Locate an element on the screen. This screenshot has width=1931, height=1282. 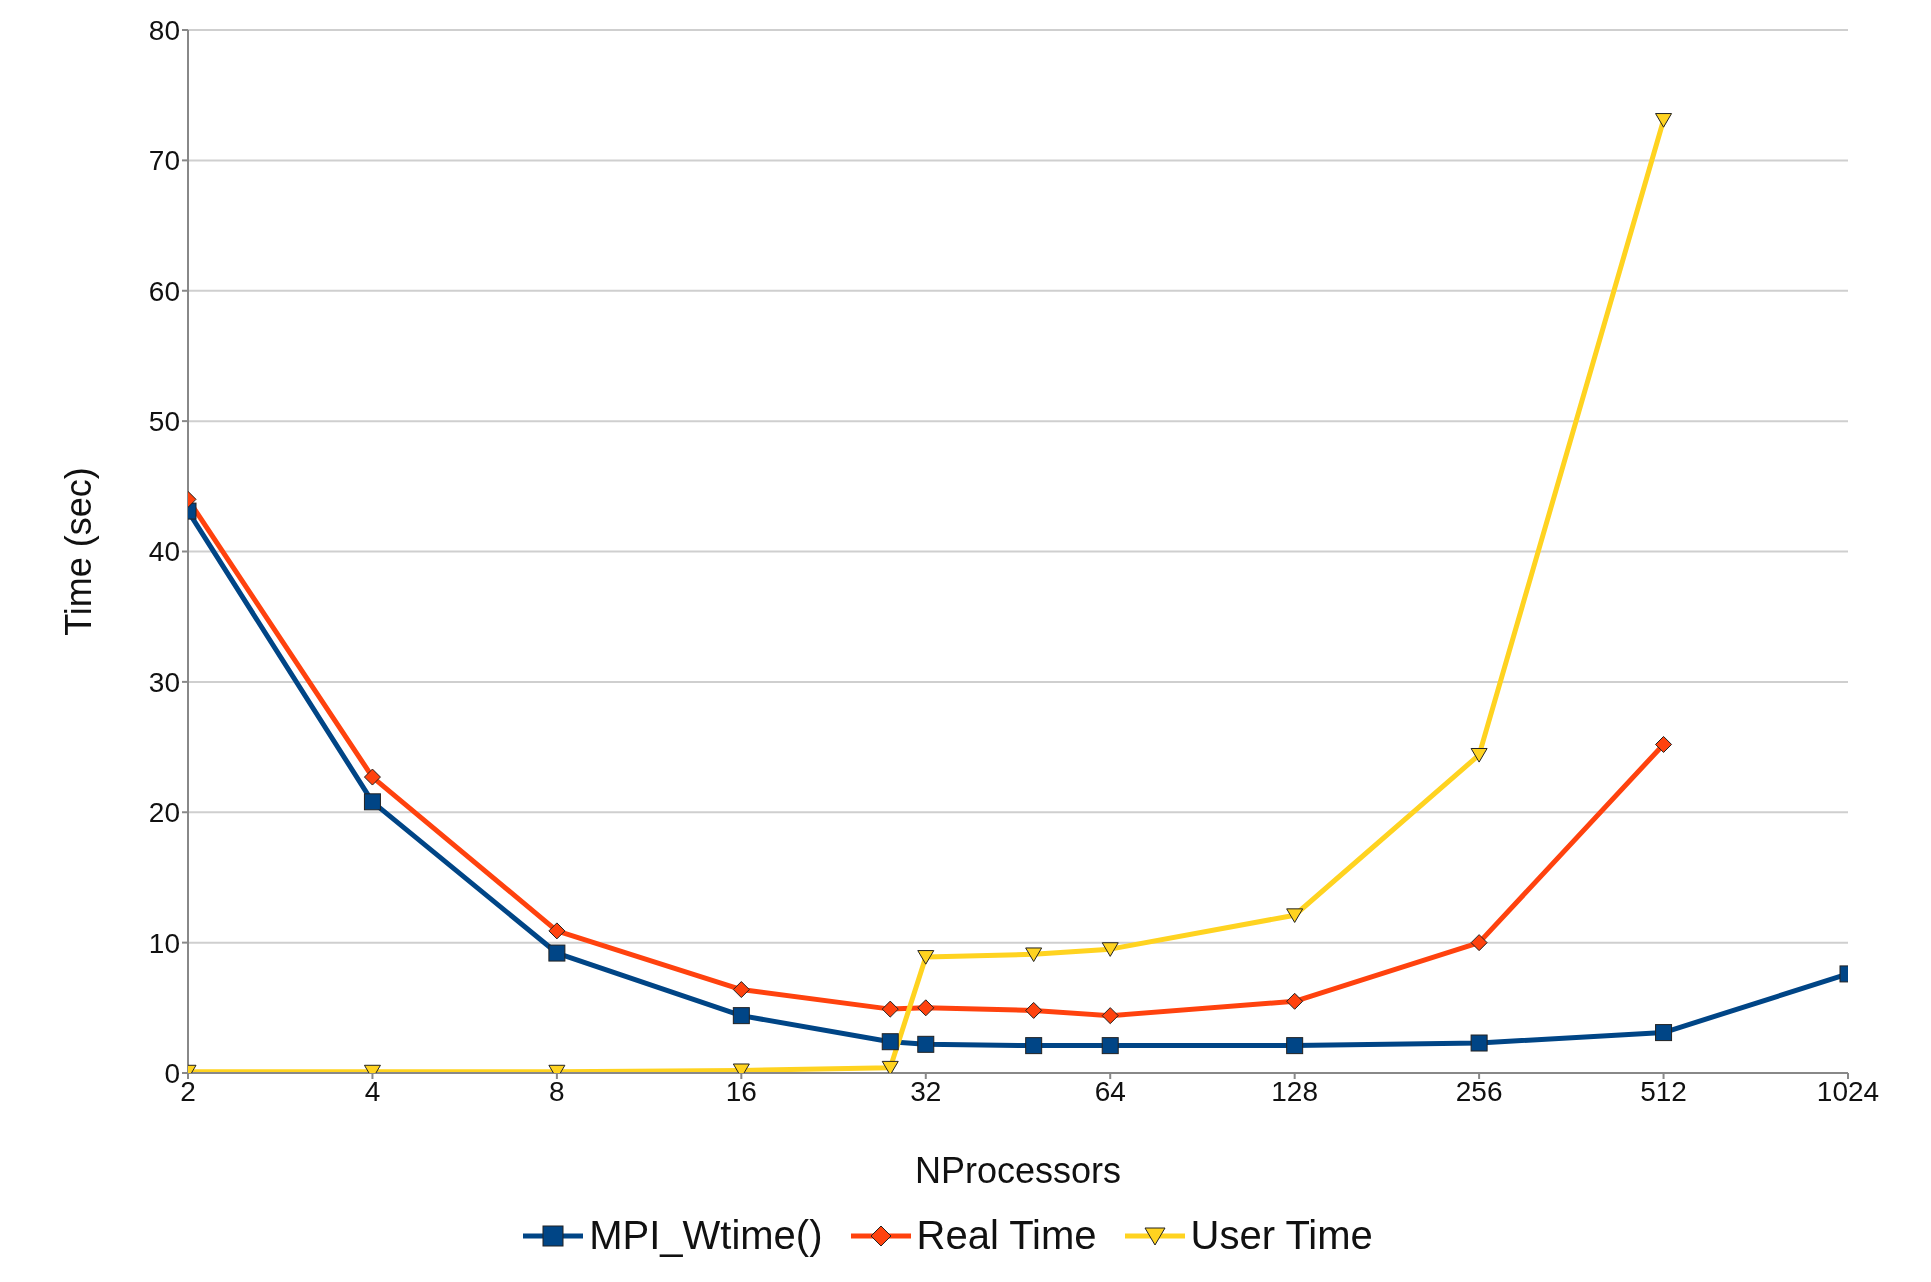
y-tick-label: 10 is located at coordinates (164, 943).